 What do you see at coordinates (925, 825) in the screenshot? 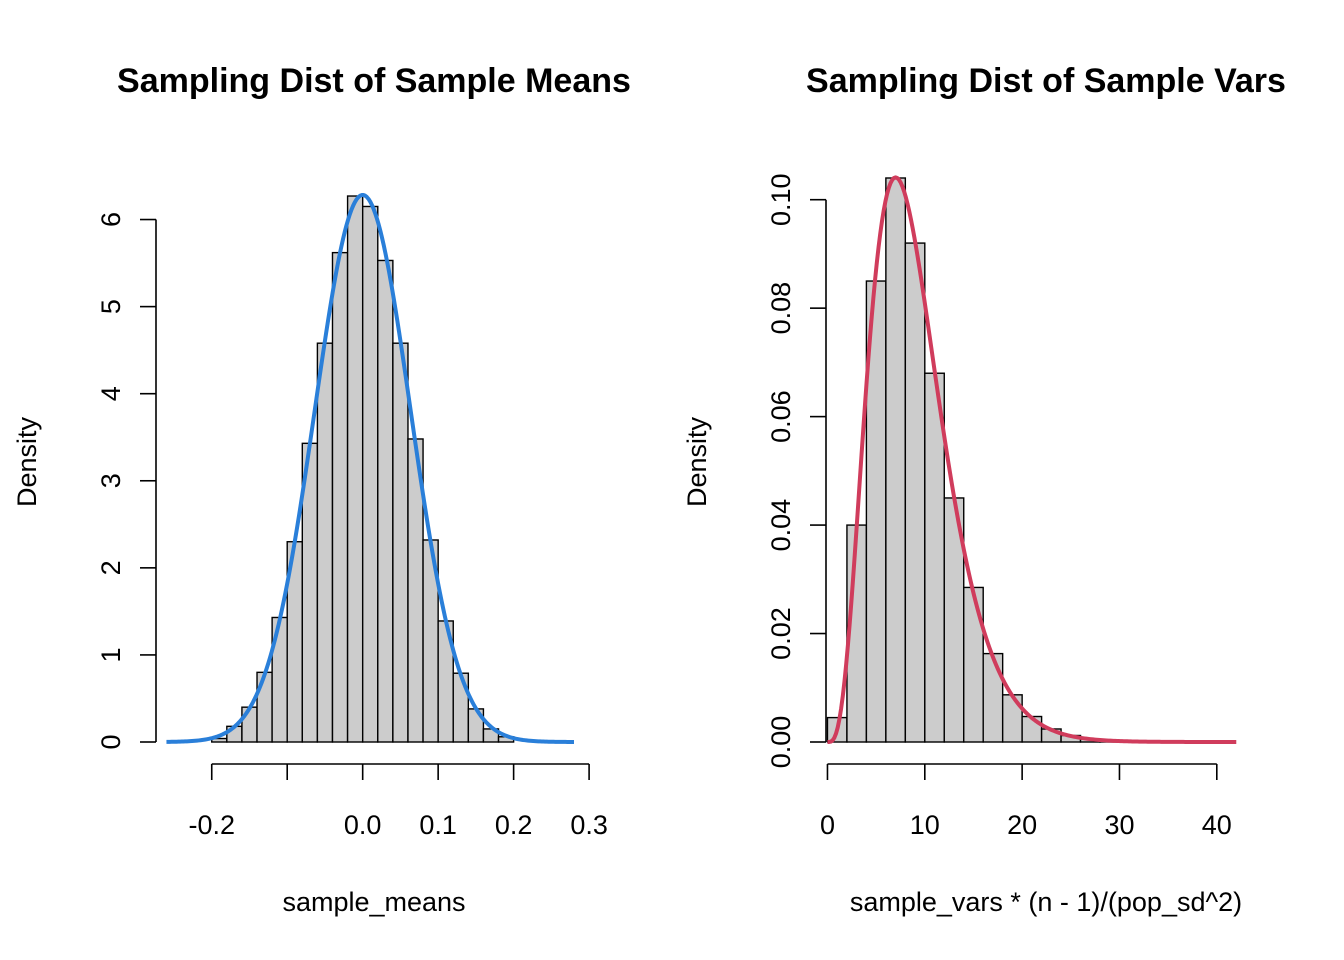
I see `x-tick-label: 10` at bounding box center [925, 825].